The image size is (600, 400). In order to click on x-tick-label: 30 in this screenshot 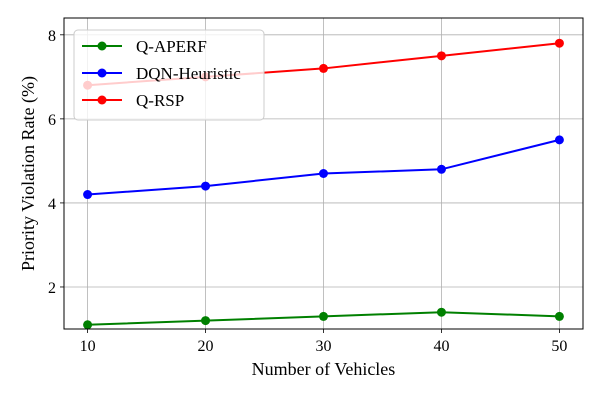, I will do `click(324, 346)`.